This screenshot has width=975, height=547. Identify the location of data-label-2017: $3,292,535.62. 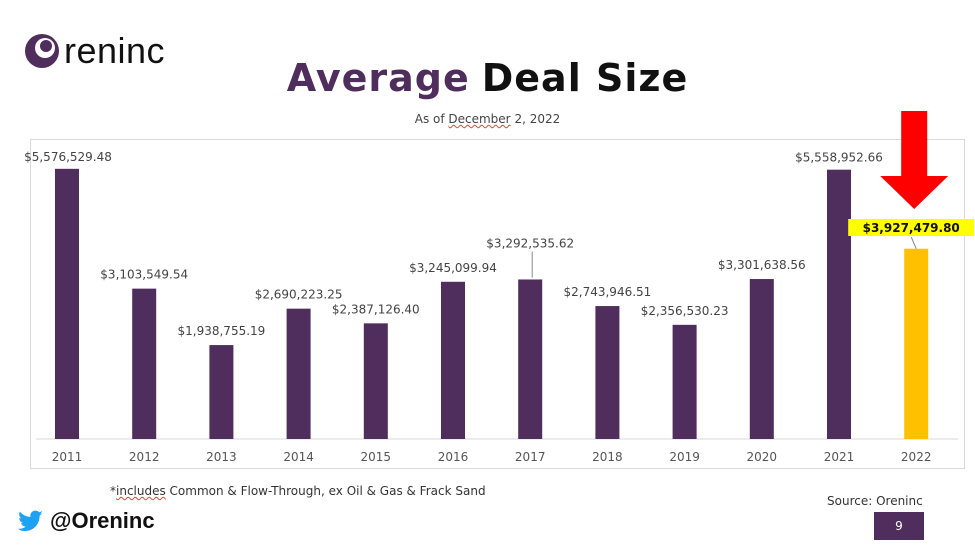
(530, 243).